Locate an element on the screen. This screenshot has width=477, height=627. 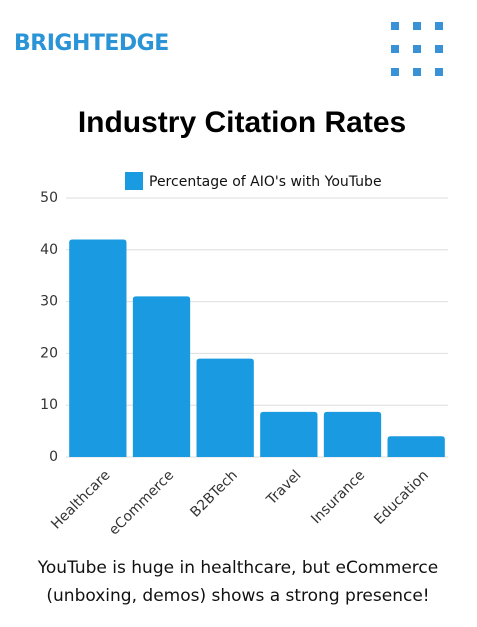
chart-title: Industry Citation Rates is located at coordinates (242, 122).